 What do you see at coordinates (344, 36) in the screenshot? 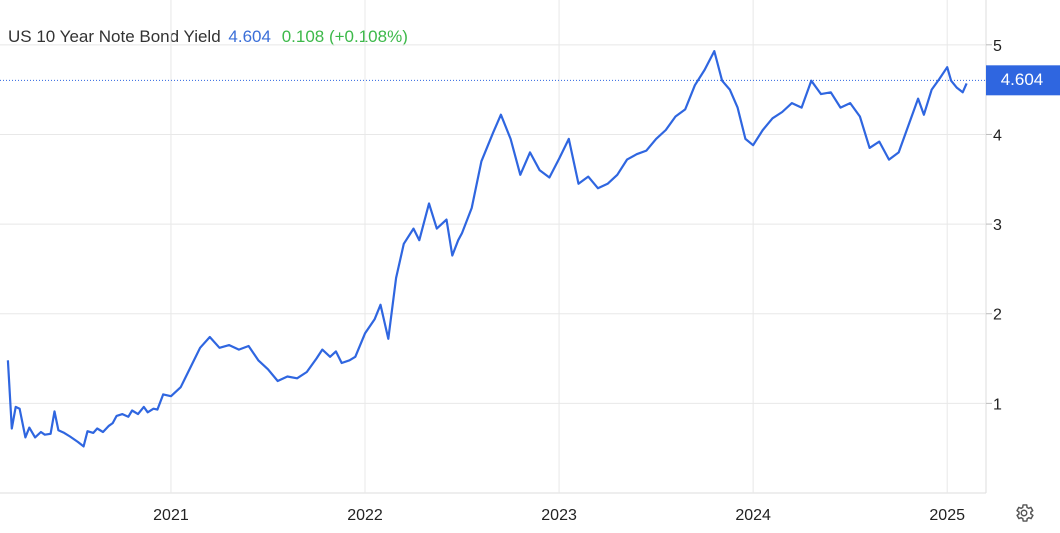
I see `price-change: 0.108 (+0.108%)` at bounding box center [344, 36].